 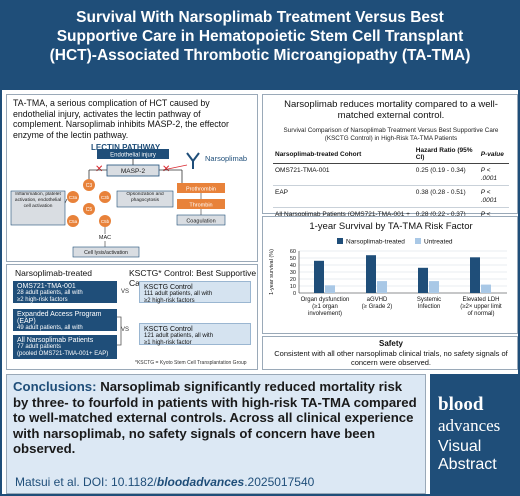 I want to click on conclusions-label: Conclusions:, so click(x=55, y=386).